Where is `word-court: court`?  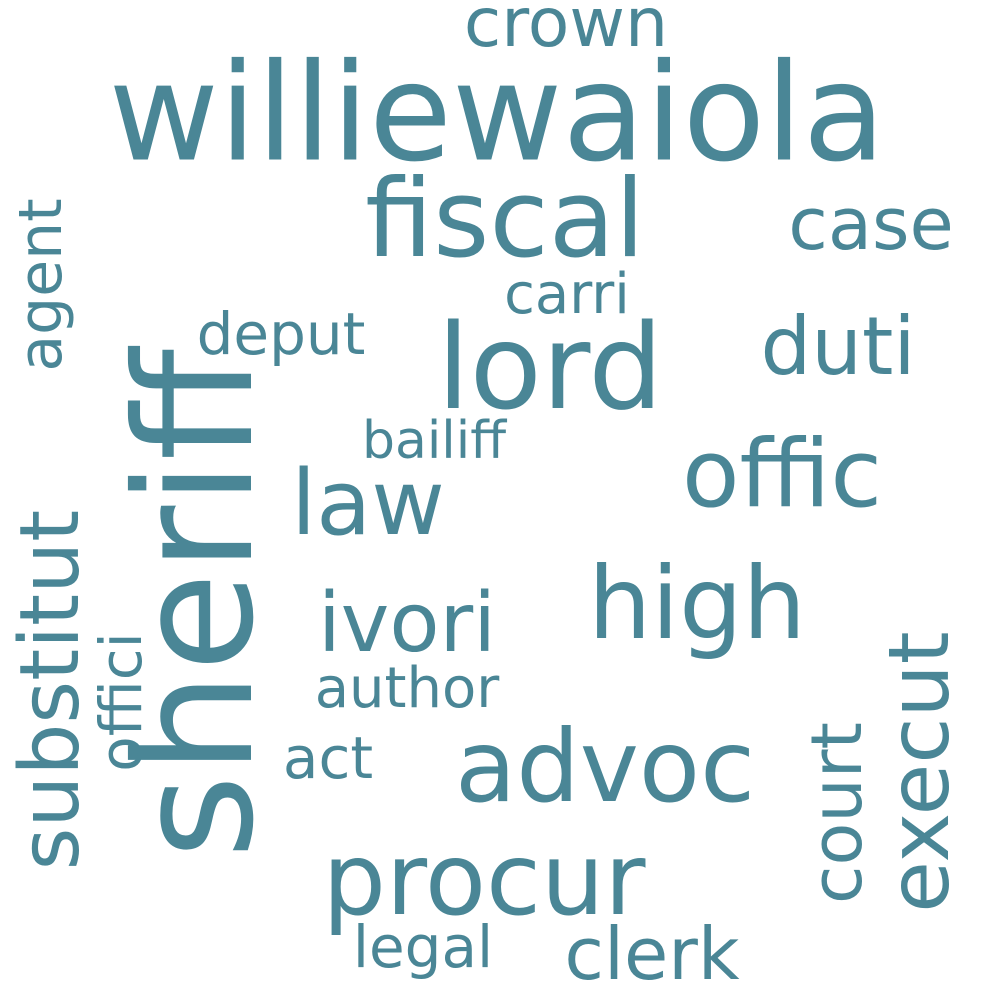
word-court: court is located at coordinates (837, 813).